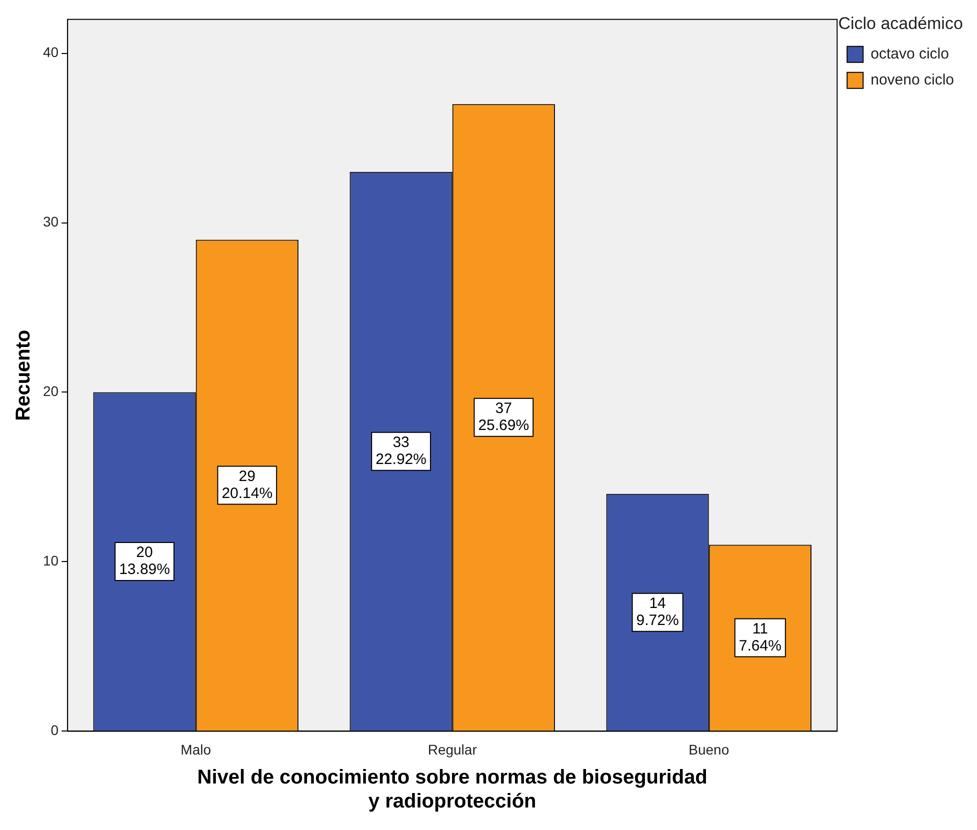 This screenshot has width=977, height=830. What do you see at coordinates (900, 24) in the screenshot?
I see `legend-title: Ciclo académico` at bounding box center [900, 24].